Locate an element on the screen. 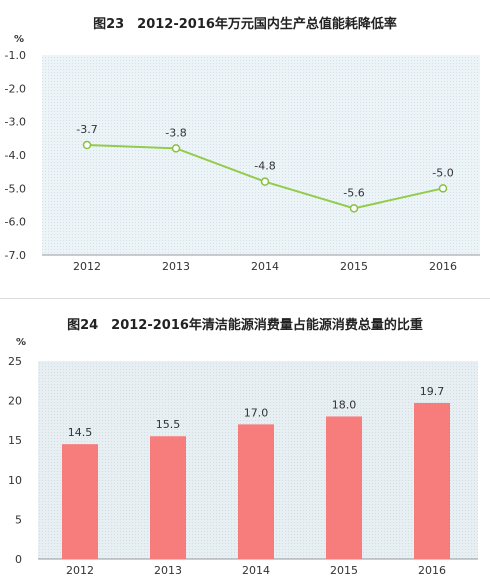  chart2-y-tick-label: 20 is located at coordinates (15, 401).